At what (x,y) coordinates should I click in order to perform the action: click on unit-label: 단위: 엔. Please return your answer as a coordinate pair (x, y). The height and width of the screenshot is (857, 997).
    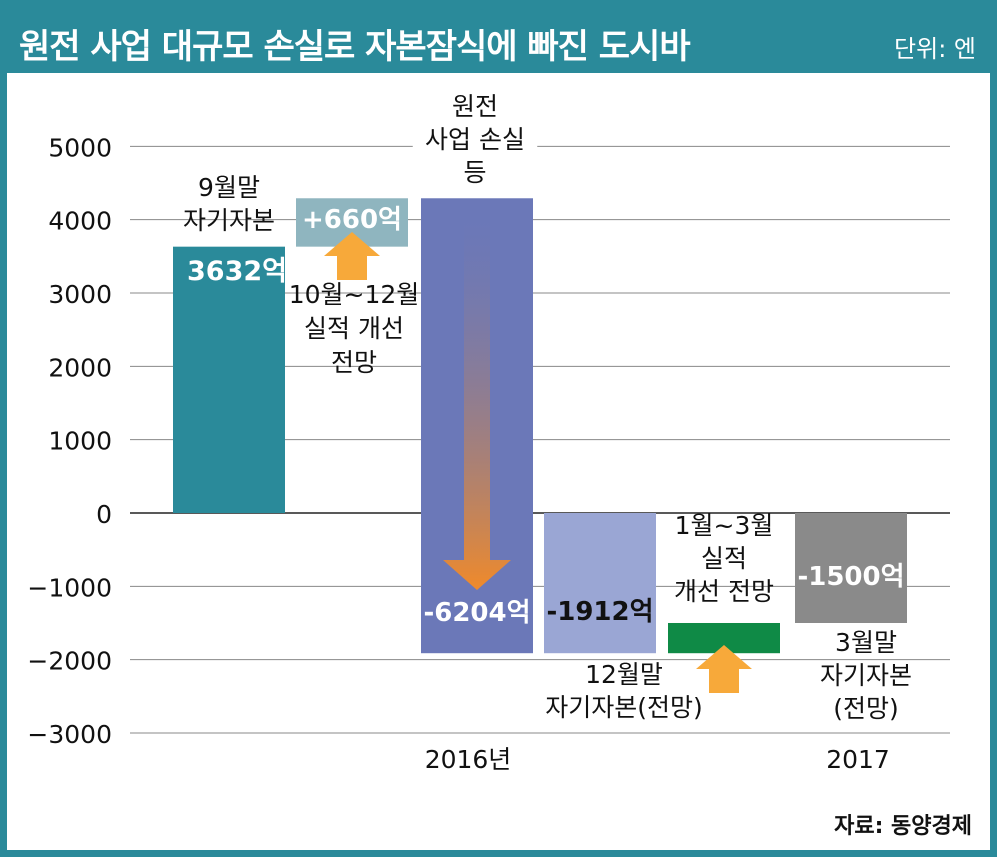
    Looking at the image, I should click on (935, 49).